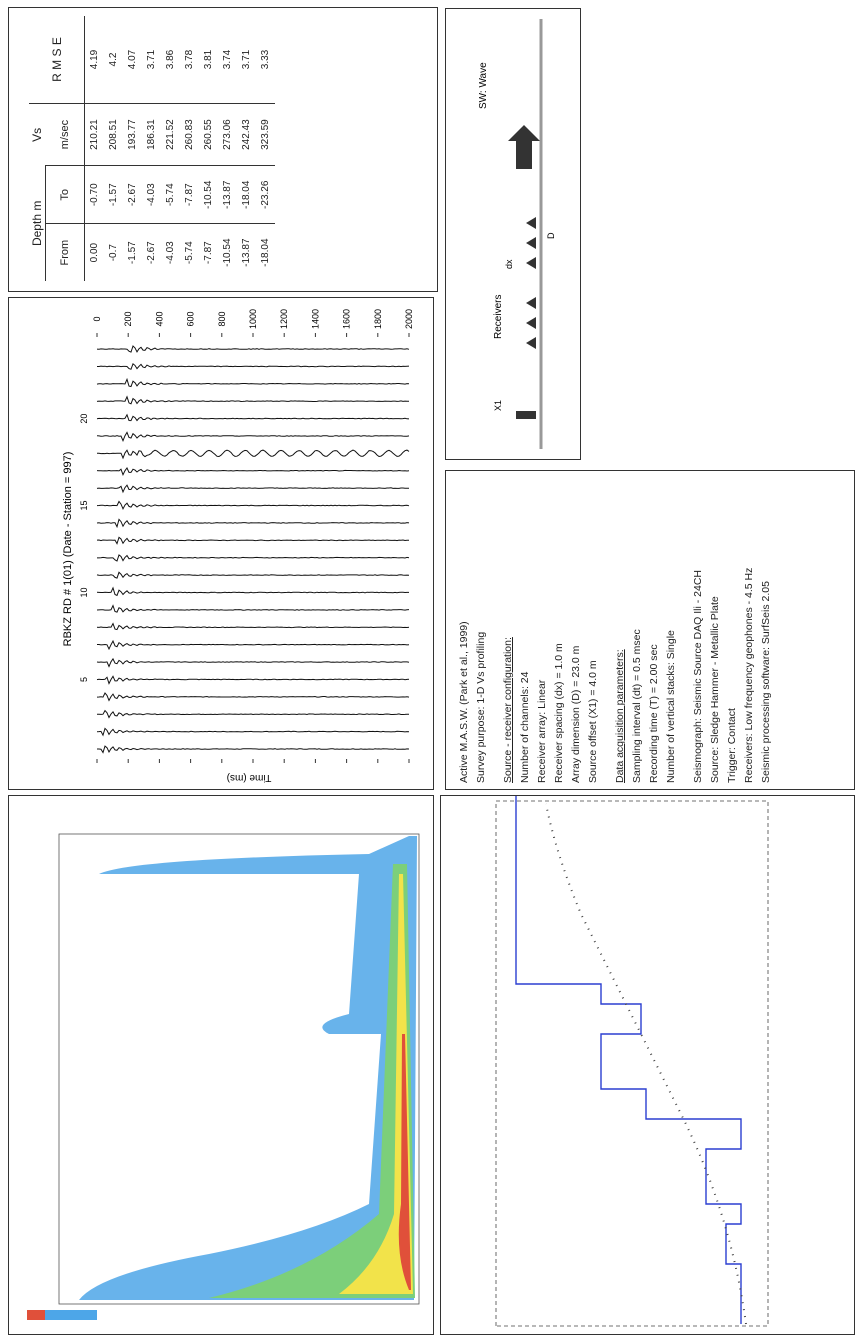 The width and height of the screenshot is (861, 1342). What do you see at coordinates (84, 419) in the screenshot?
I see `trace-label: 20` at bounding box center [84, 419].